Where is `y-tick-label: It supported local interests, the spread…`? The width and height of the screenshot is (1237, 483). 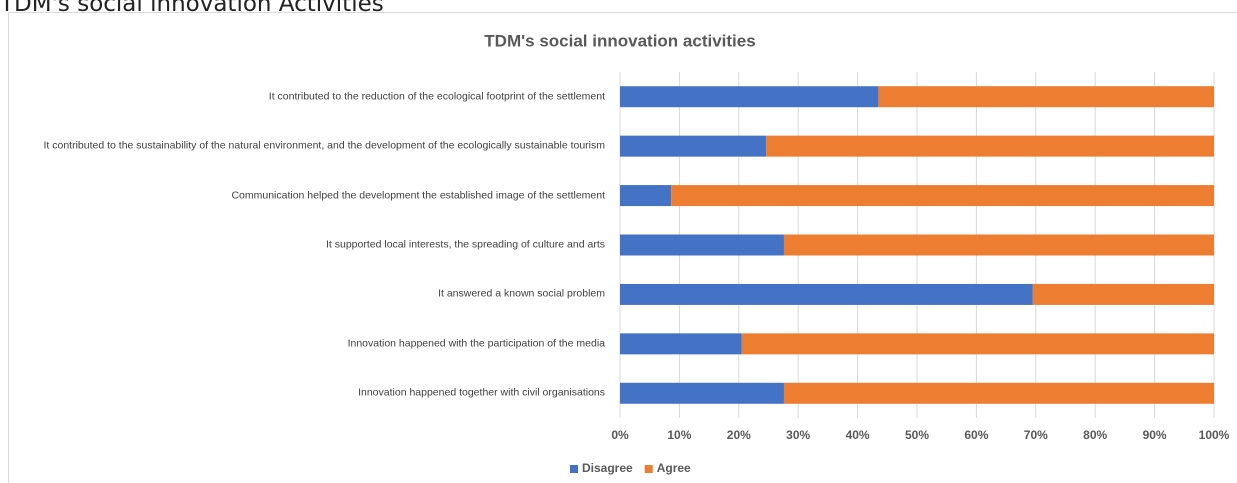 y-tick-label: It supported local interests, the spread… is located at coordinates (465, 244).